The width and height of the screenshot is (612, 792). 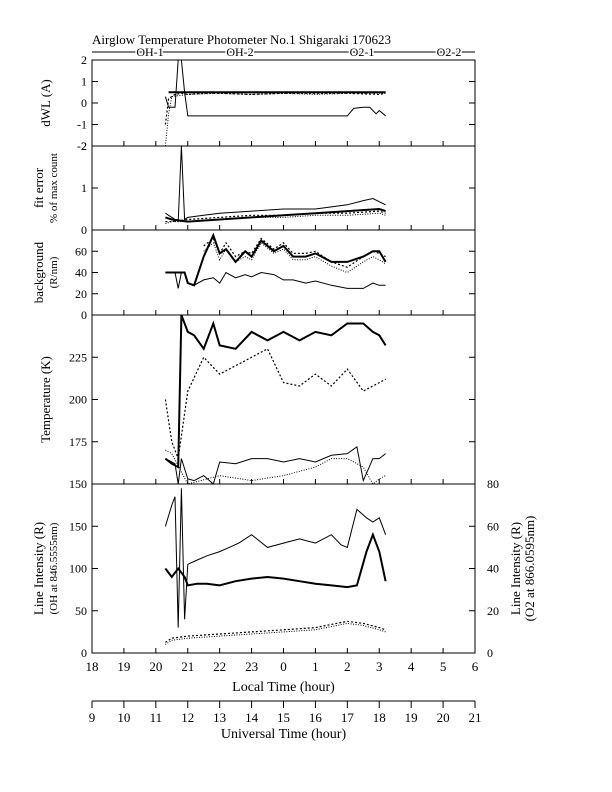 What do you see at coordinates (449, 52) in the screenshot?
I see `legend-o2-2: O2-2` at bounding box center [449, 52].